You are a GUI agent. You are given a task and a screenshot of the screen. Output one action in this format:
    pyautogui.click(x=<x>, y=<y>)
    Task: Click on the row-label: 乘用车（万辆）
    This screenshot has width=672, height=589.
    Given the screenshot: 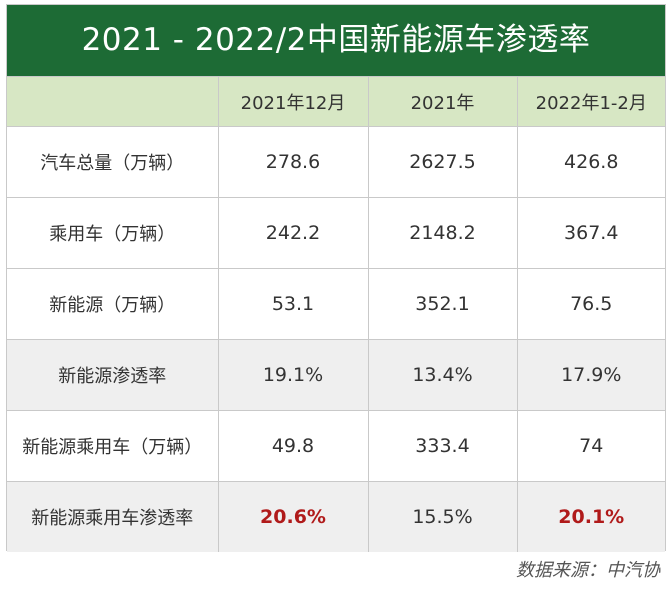 What is the action you would take?
    pyautogui.click(x=113, y=233)
    